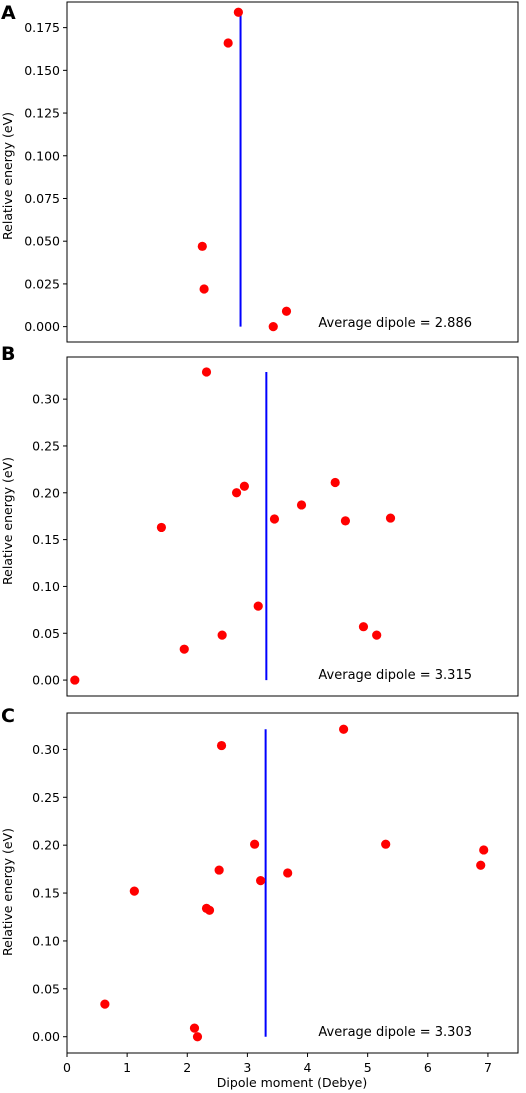 This screenshot has height=1093, width=526. What do you see at coordinates (7, 176) in the screenshot?
I see `panel-a-y-axis-label: Relative energy (eV)` at bounding box center [7, 176].